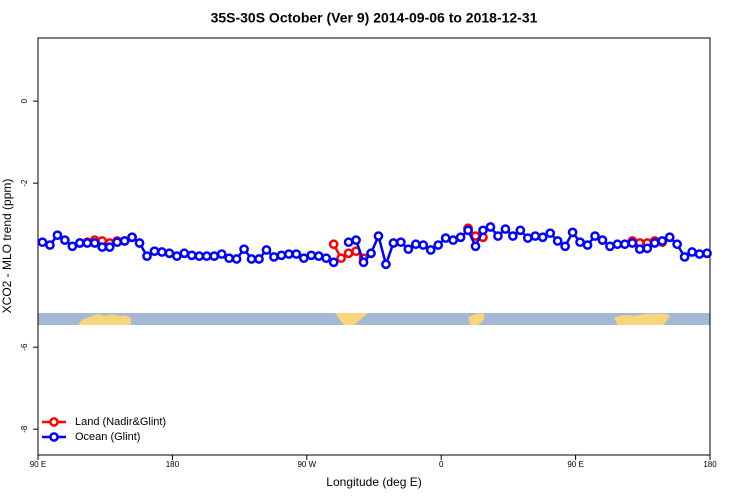 This screenshot has width=750, height=500. What do you see at coordinates (24, 100) in the screenshot?
I see `y-tick-label: 0` at bounding box center [24, 100].